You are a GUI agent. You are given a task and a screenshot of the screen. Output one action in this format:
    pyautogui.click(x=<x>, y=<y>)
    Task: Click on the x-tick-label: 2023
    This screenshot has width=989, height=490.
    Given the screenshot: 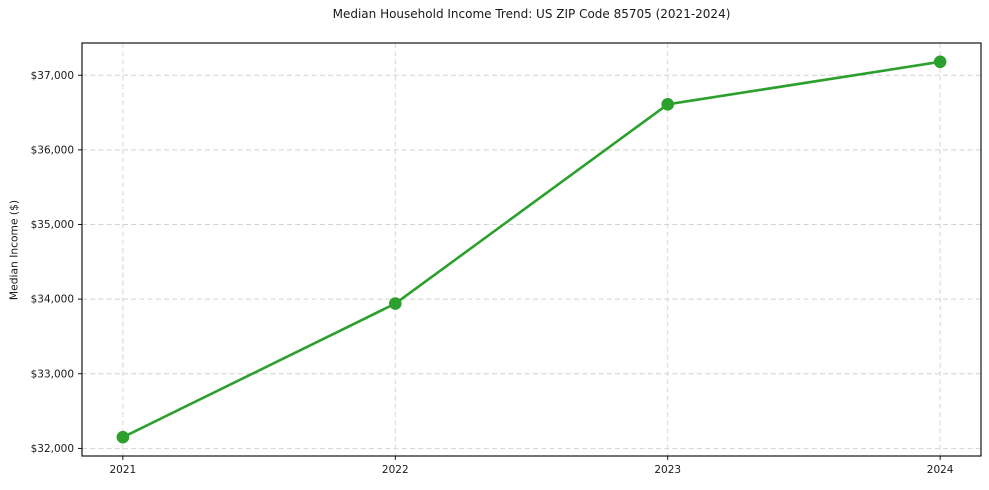 What is the action you would take?
    pyautogui.click(x=667, y=470)
    